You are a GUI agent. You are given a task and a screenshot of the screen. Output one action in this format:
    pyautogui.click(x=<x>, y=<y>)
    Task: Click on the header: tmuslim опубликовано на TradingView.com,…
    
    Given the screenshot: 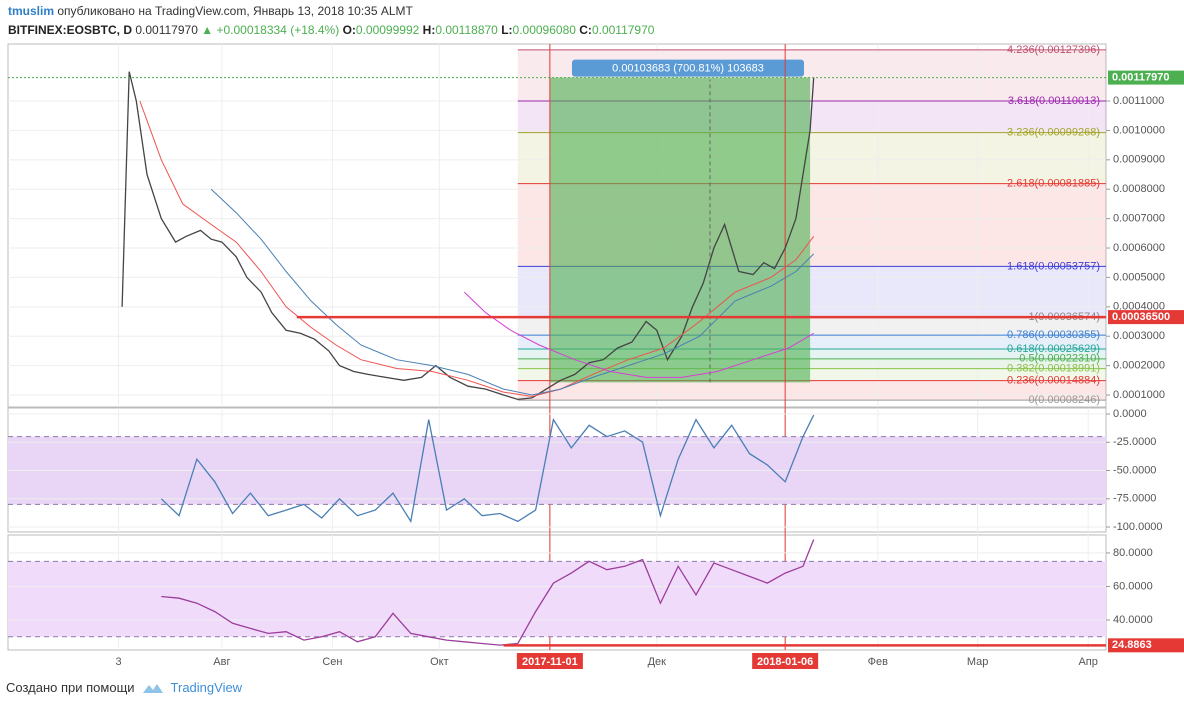 What is the action you would take?
    pyautogui.click(x=331, y=21)
    